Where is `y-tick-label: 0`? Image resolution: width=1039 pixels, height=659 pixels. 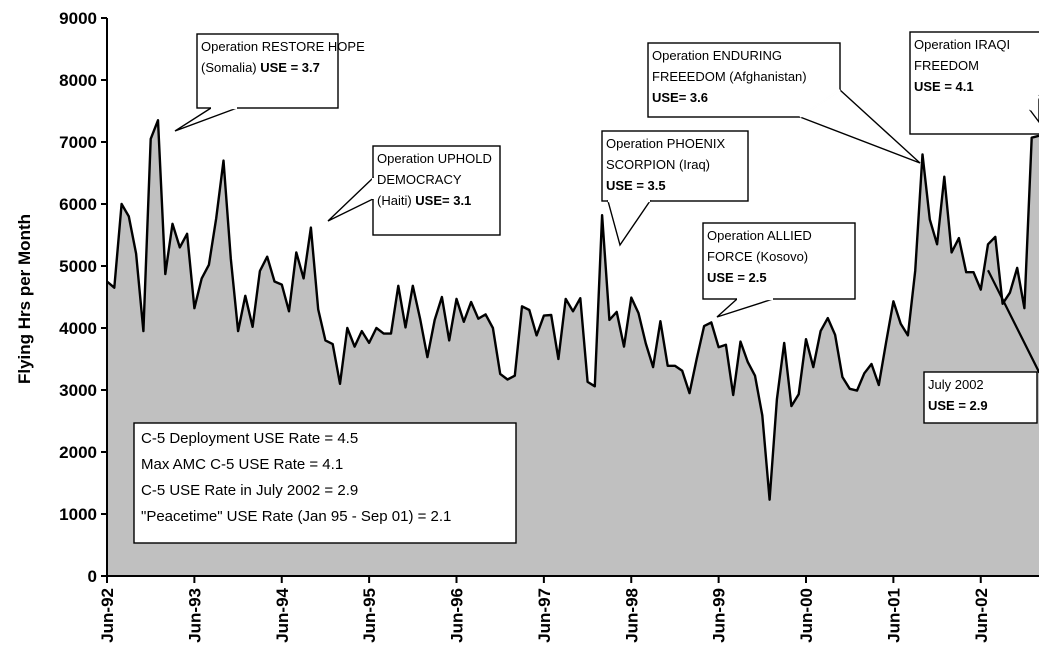
y-tick-label: 0 is located at coordinates (92, 576).